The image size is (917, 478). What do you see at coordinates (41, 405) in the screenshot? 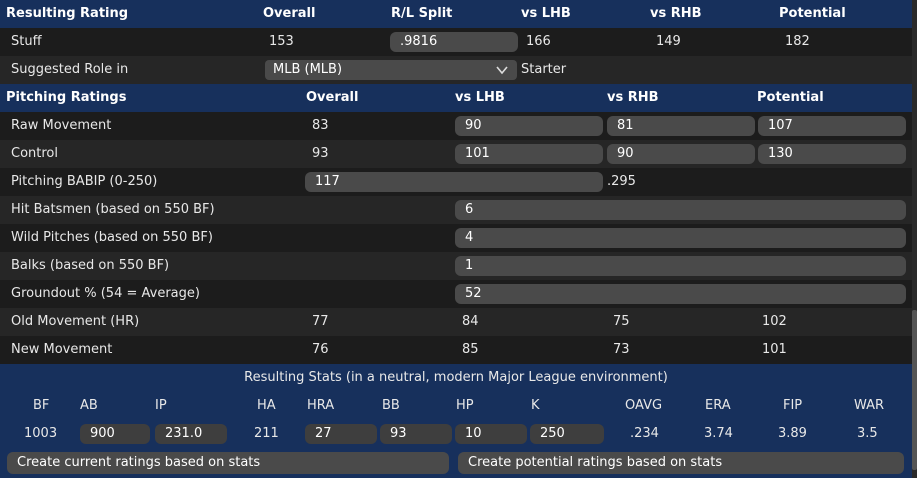
I see `stat-header-bf: BF` at bounding box center [41, 405].